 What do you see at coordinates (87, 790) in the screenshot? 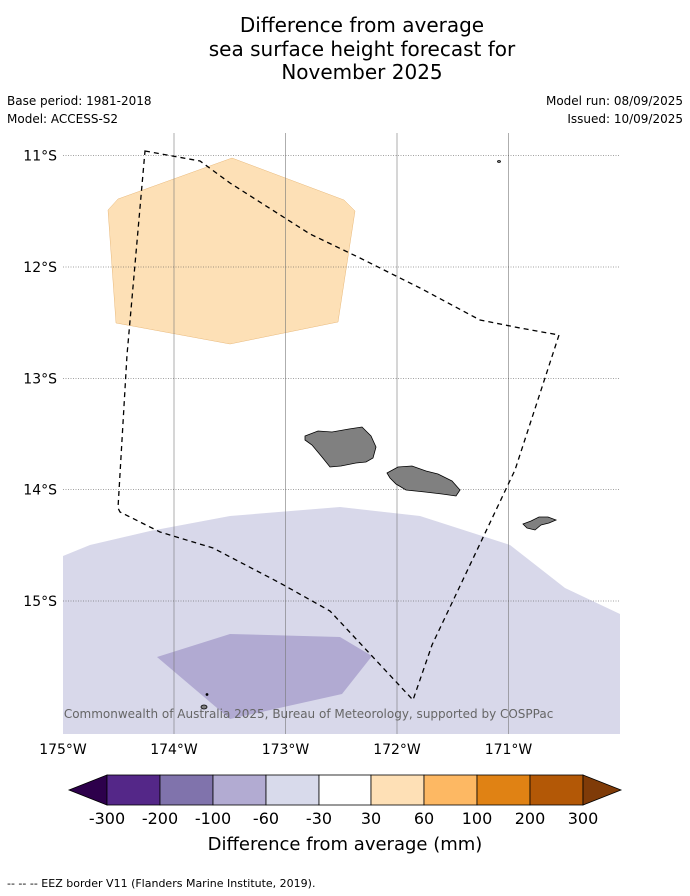
I see `colorbar-extend-low` at bounding box center [87, 790].